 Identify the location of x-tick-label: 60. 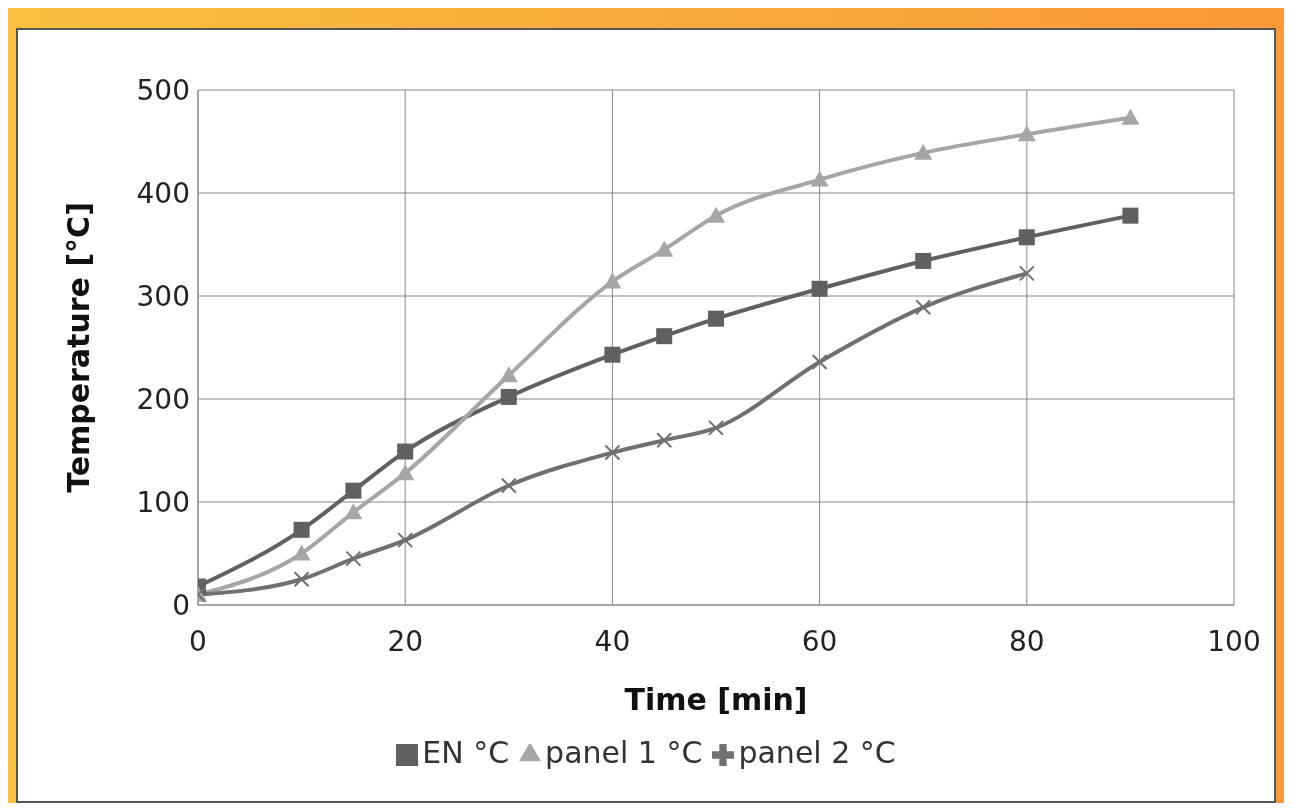
(819, 641).